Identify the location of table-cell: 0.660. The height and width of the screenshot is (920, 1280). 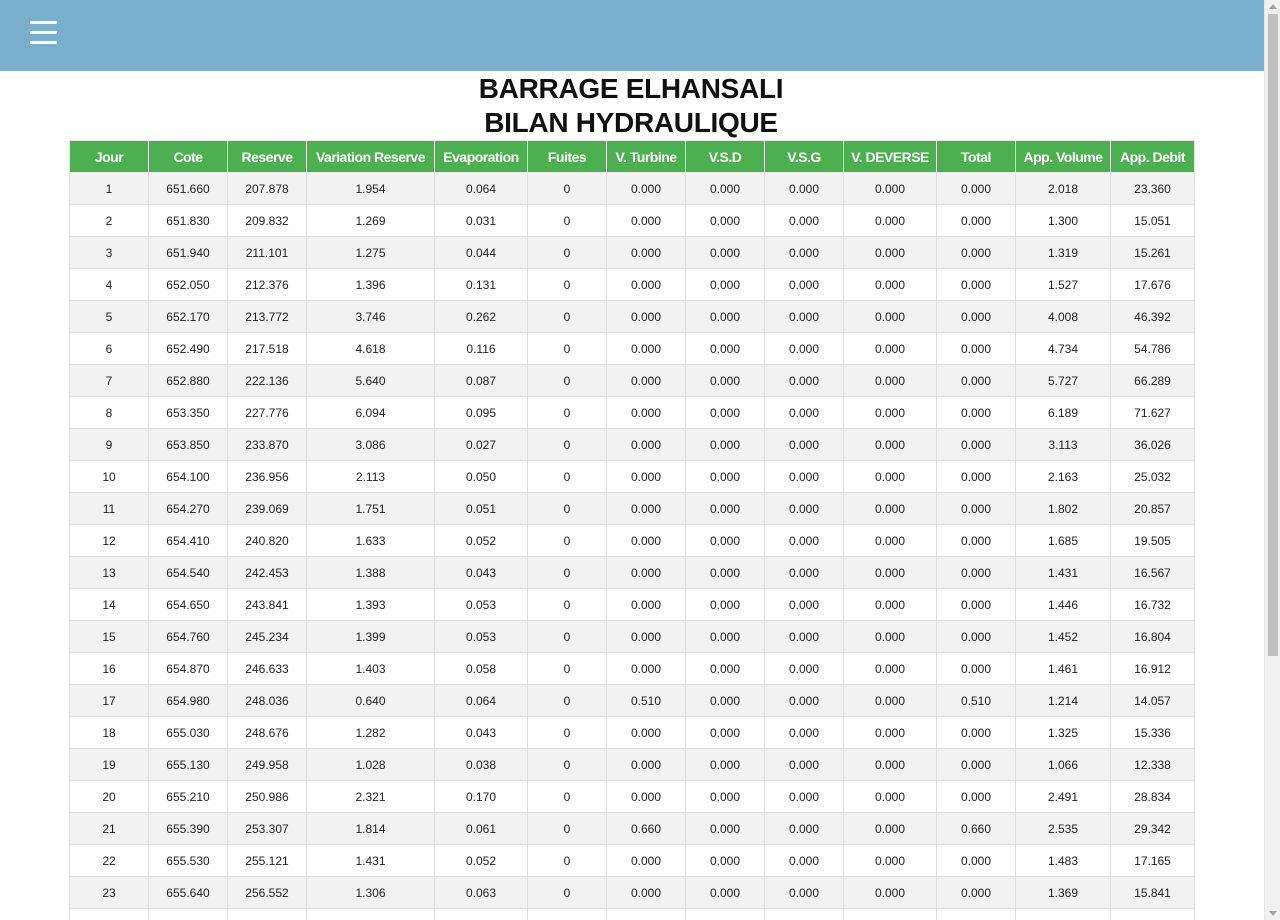
(976, 828).